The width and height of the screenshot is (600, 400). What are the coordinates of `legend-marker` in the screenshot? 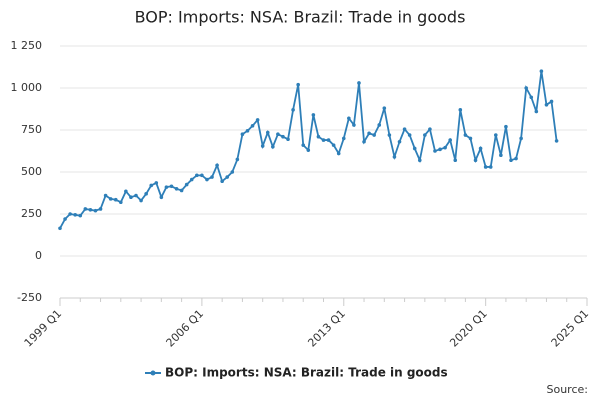 It's located at (153, 373).